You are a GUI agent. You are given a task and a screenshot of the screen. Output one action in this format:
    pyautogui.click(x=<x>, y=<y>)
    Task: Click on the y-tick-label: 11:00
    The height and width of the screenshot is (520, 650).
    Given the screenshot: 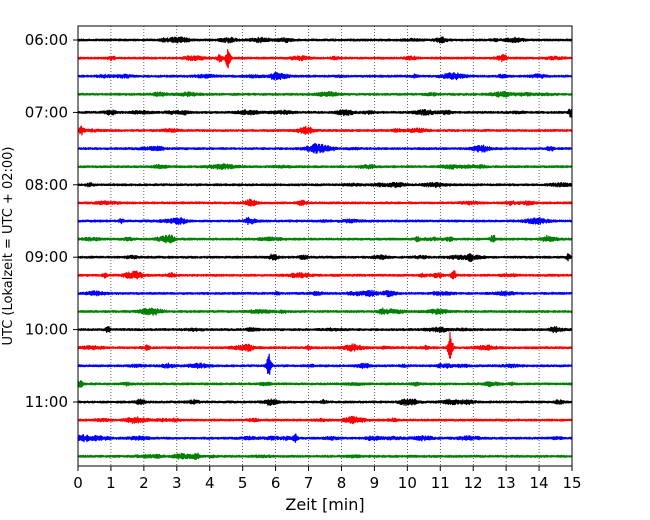 What is the action you would take?
    pyautogui.click(x=46, y=402)
    